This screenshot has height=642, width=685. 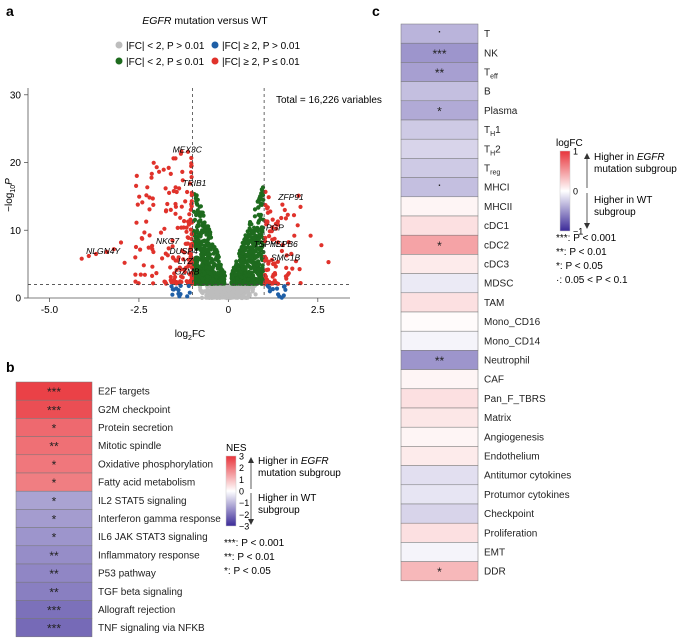 What do you see at coordinates (241, 480) in the screenshot?
I see `nes-tick: 1` at bounding box center [241, 480].